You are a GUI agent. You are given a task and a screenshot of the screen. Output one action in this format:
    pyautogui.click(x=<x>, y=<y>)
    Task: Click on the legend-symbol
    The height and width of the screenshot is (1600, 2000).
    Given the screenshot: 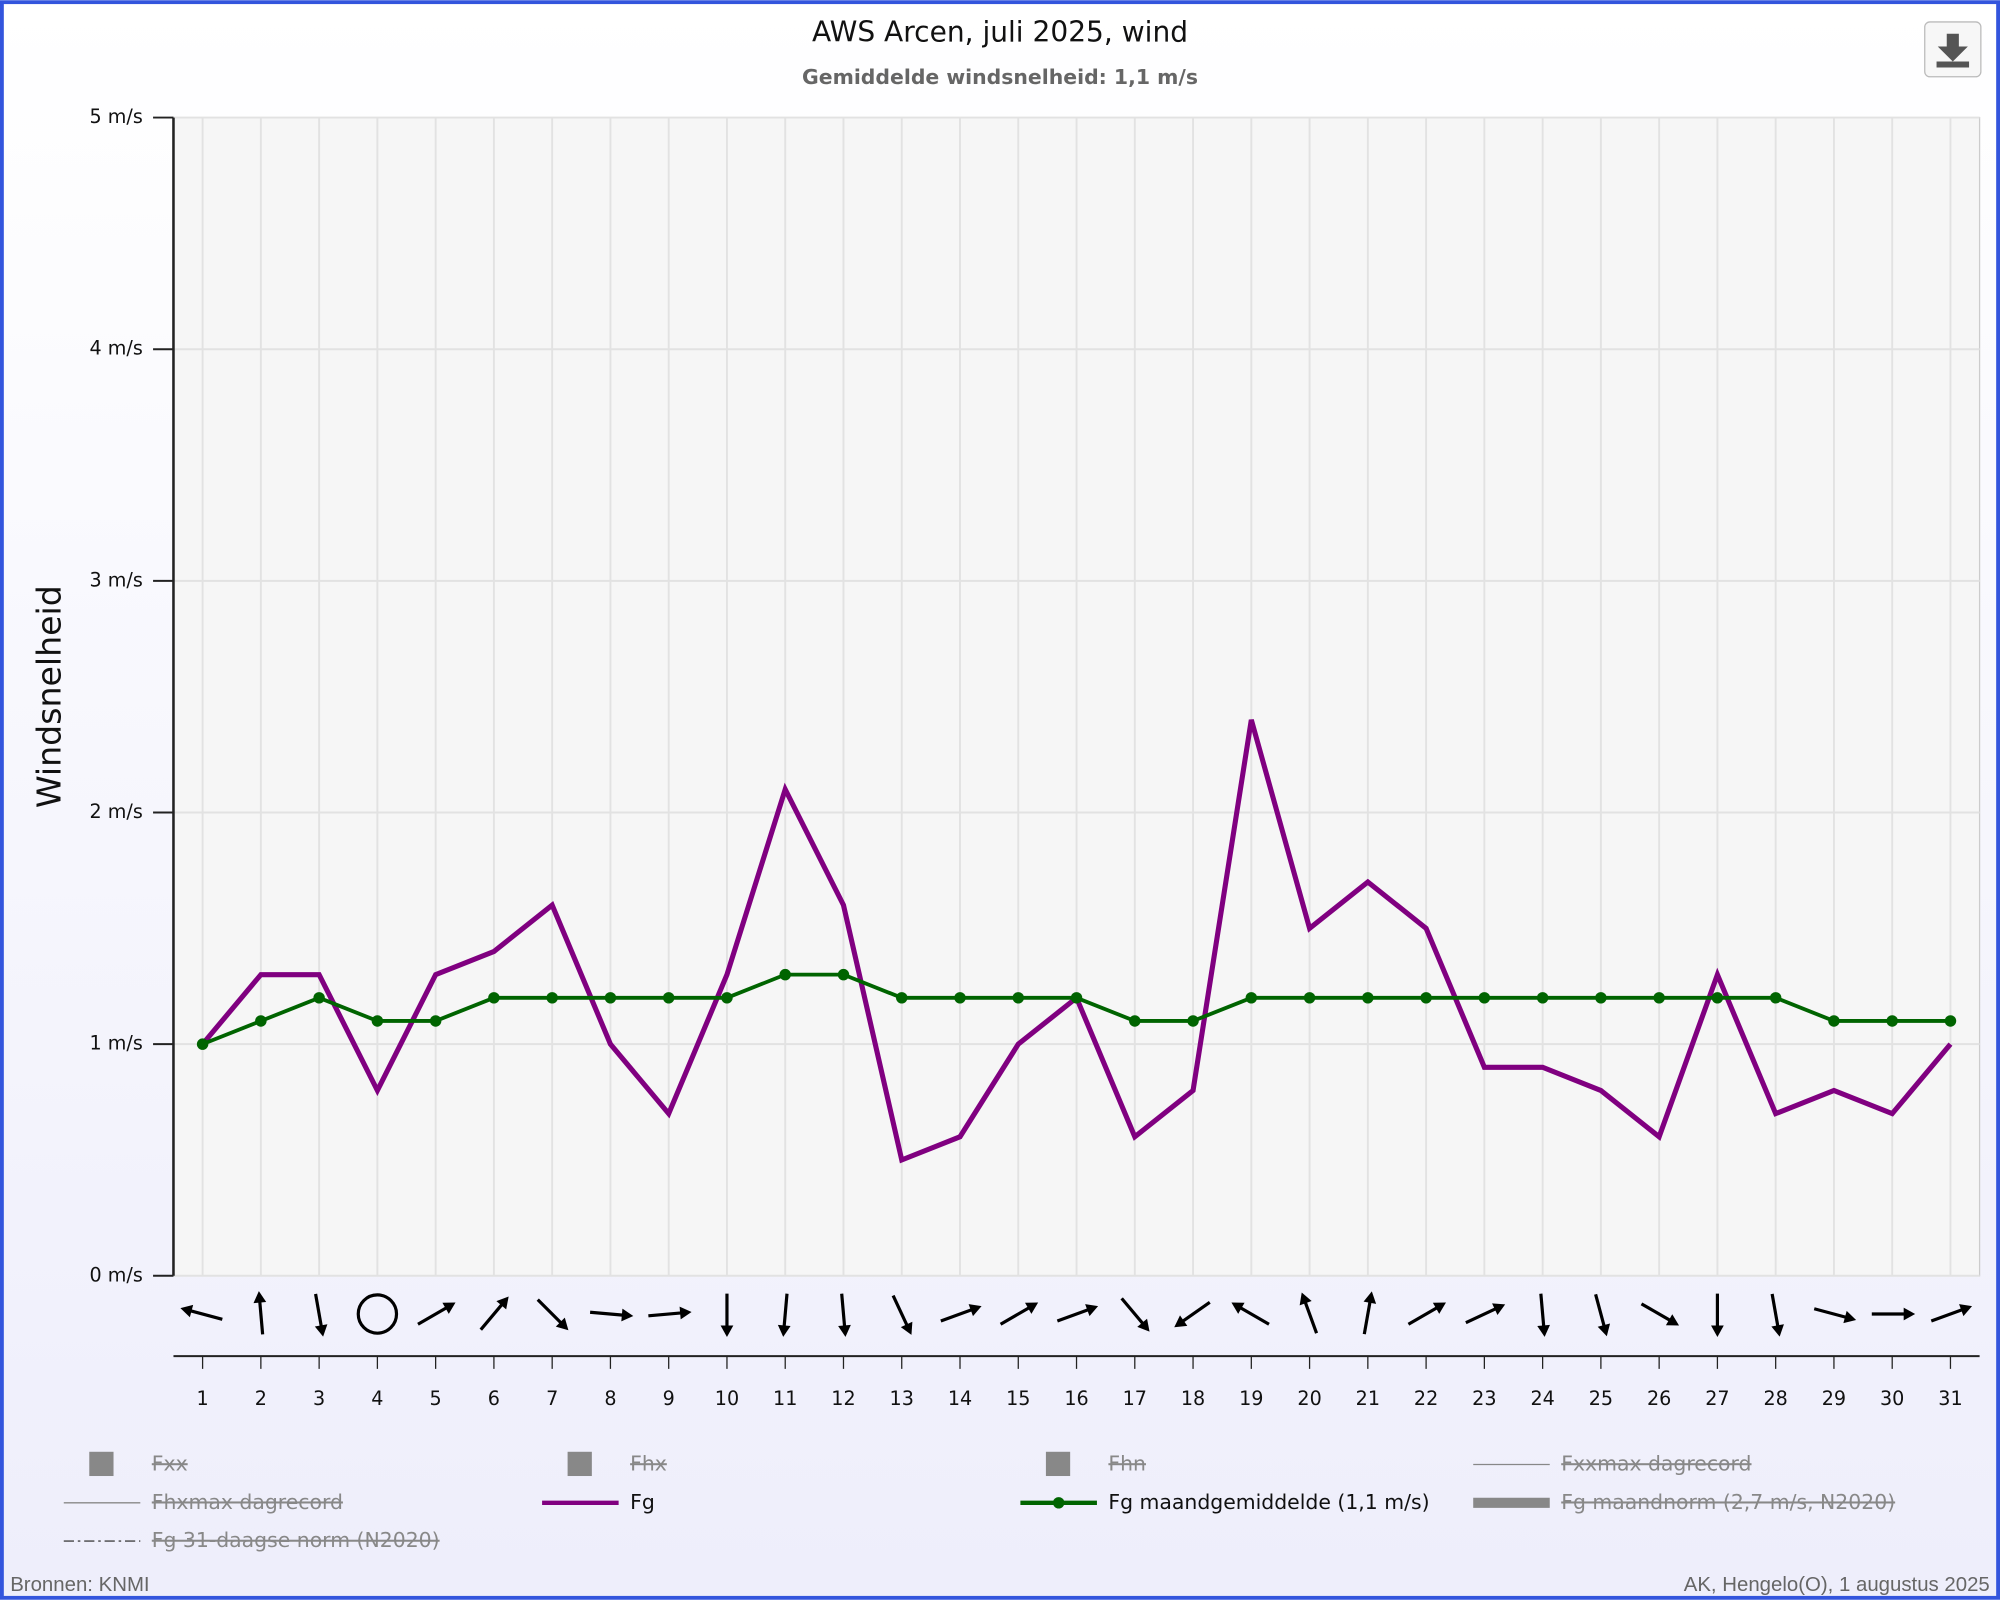 What is the action you would take?
    pyautogui.click(x=101, y=1464)
    